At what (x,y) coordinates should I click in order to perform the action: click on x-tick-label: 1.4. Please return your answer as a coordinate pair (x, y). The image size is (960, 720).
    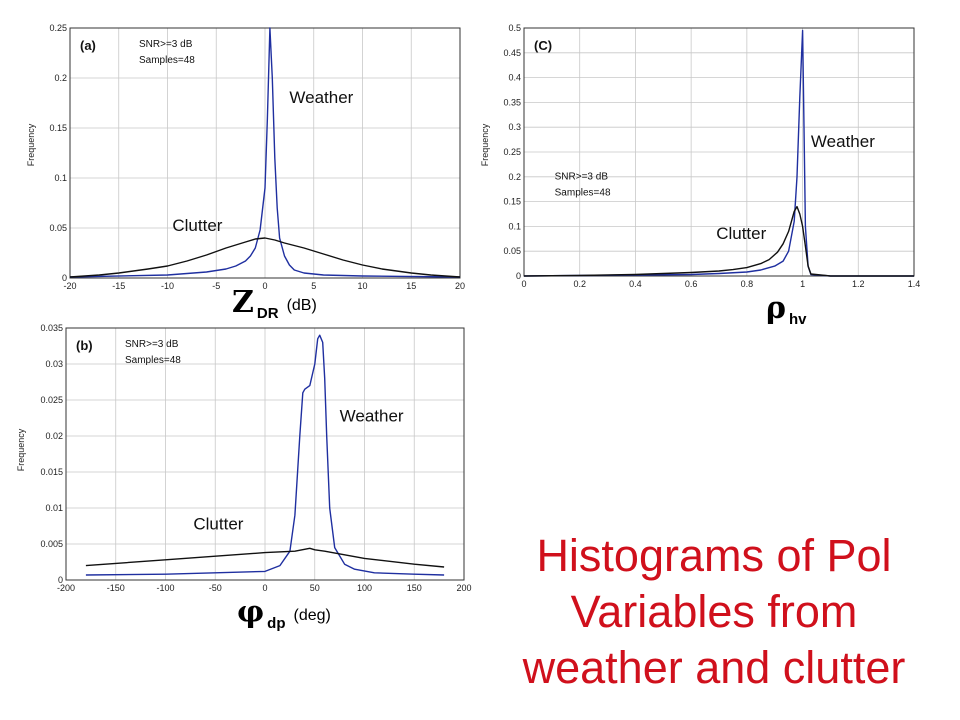
    Looking at the image, I should click on (914, 284).